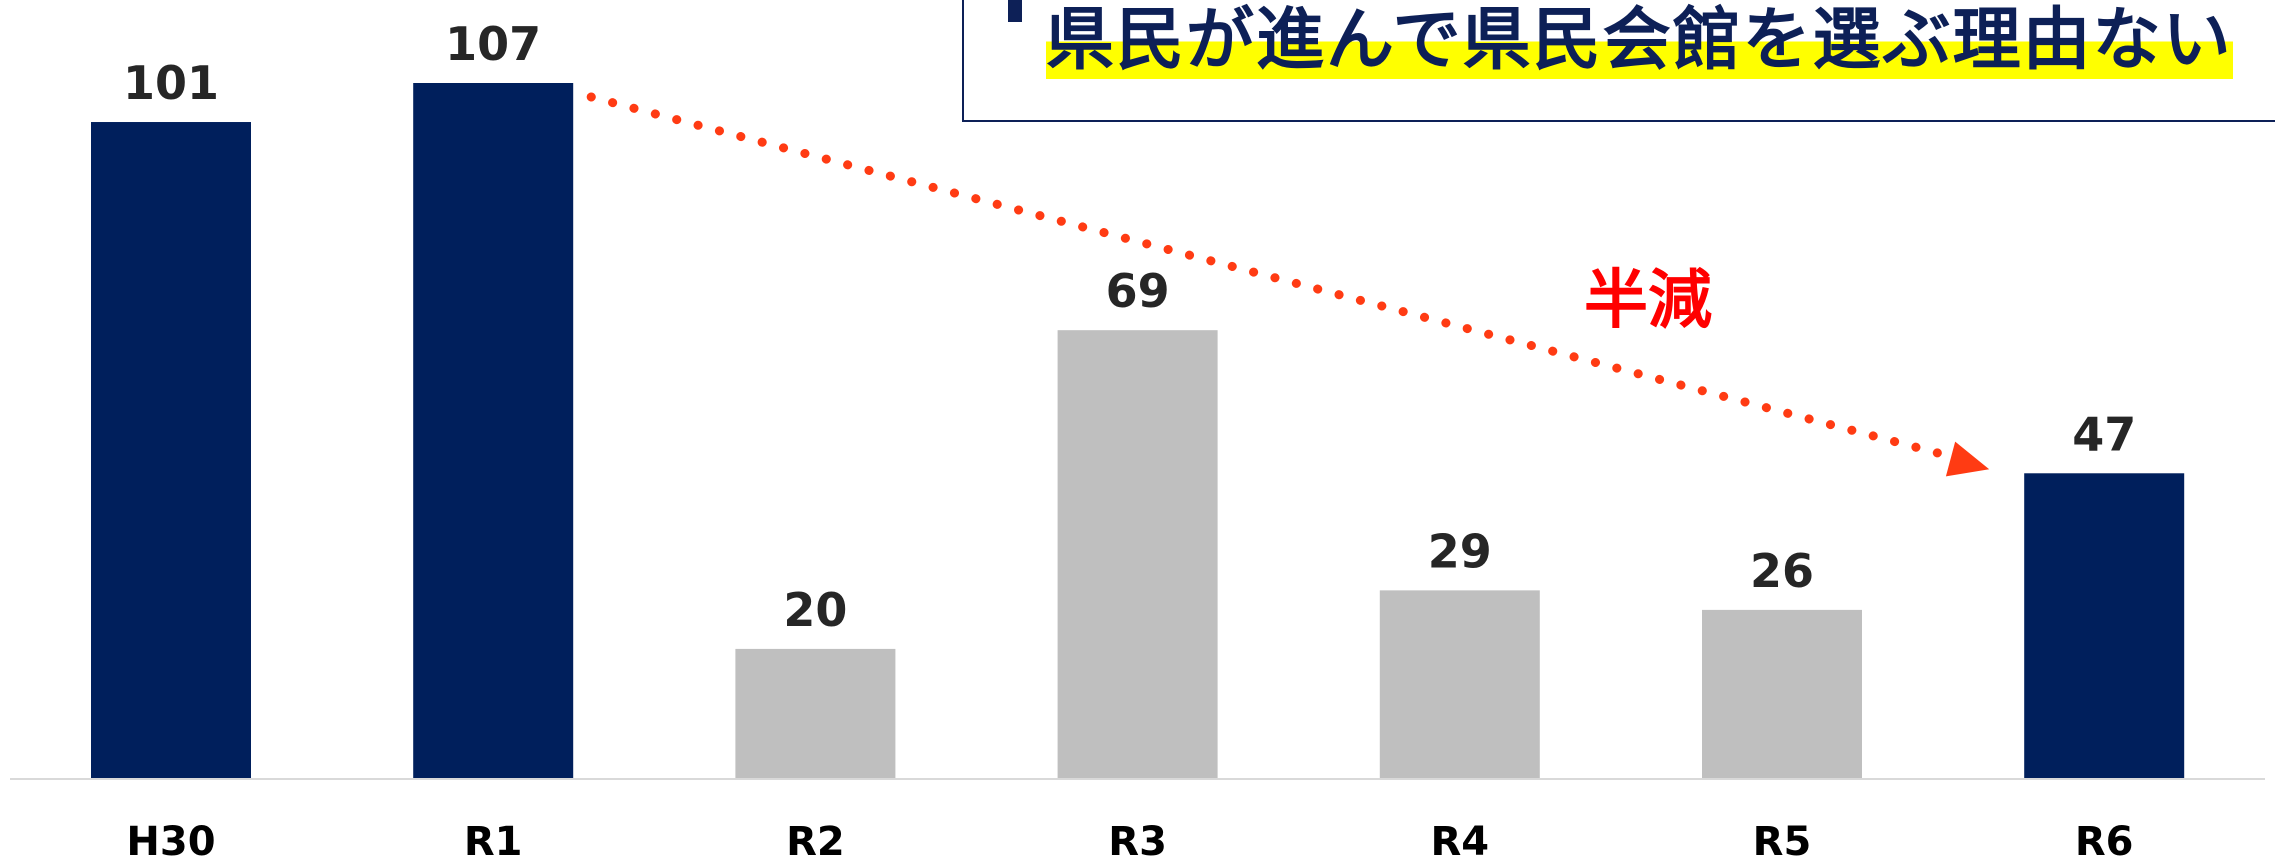 The height and width of the screenshot is (858, 2275). I want to click on category-label-h30: H30, so click(170, 838).